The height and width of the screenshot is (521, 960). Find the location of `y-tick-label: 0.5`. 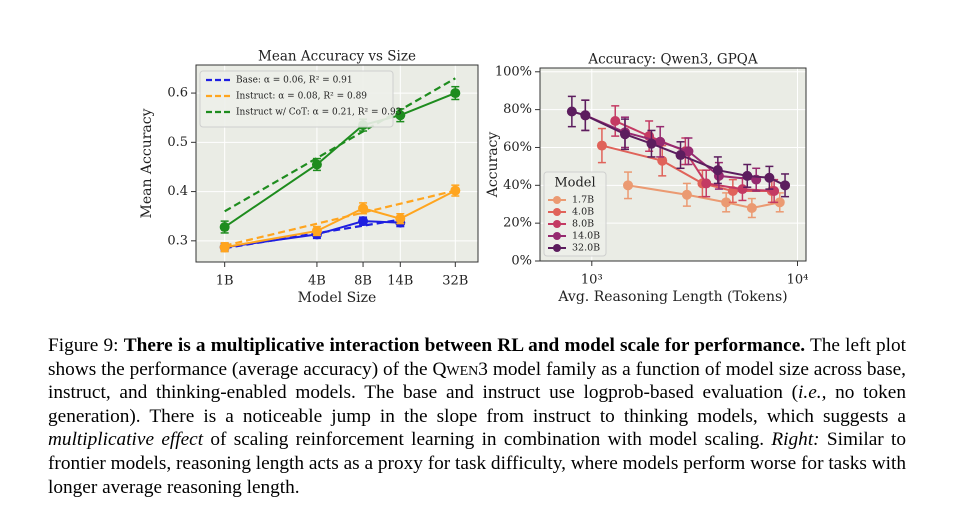

y-tick-label: 0.5 is located at coordinates (177, 142).